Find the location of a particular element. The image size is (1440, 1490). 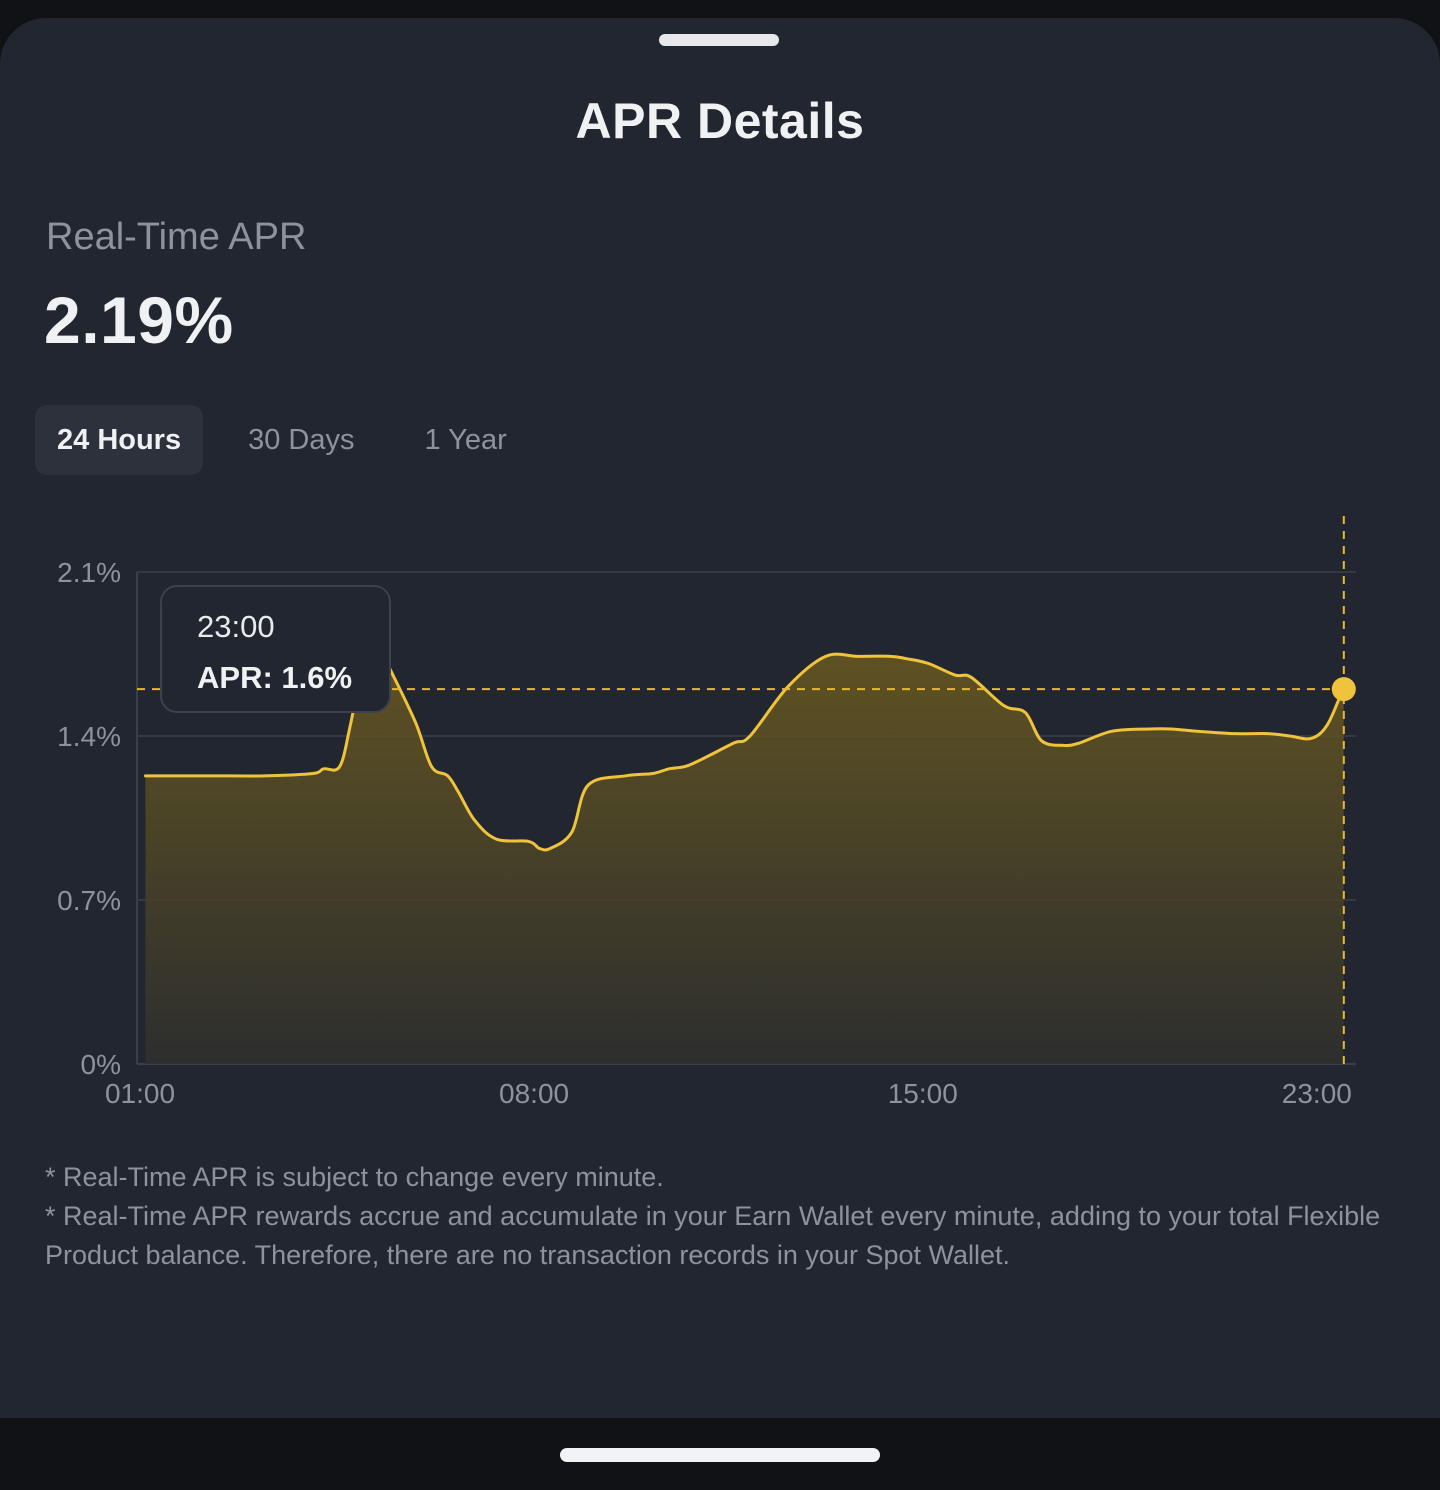

y-tick-label: 1.4% is located at coordinates (89, 736).